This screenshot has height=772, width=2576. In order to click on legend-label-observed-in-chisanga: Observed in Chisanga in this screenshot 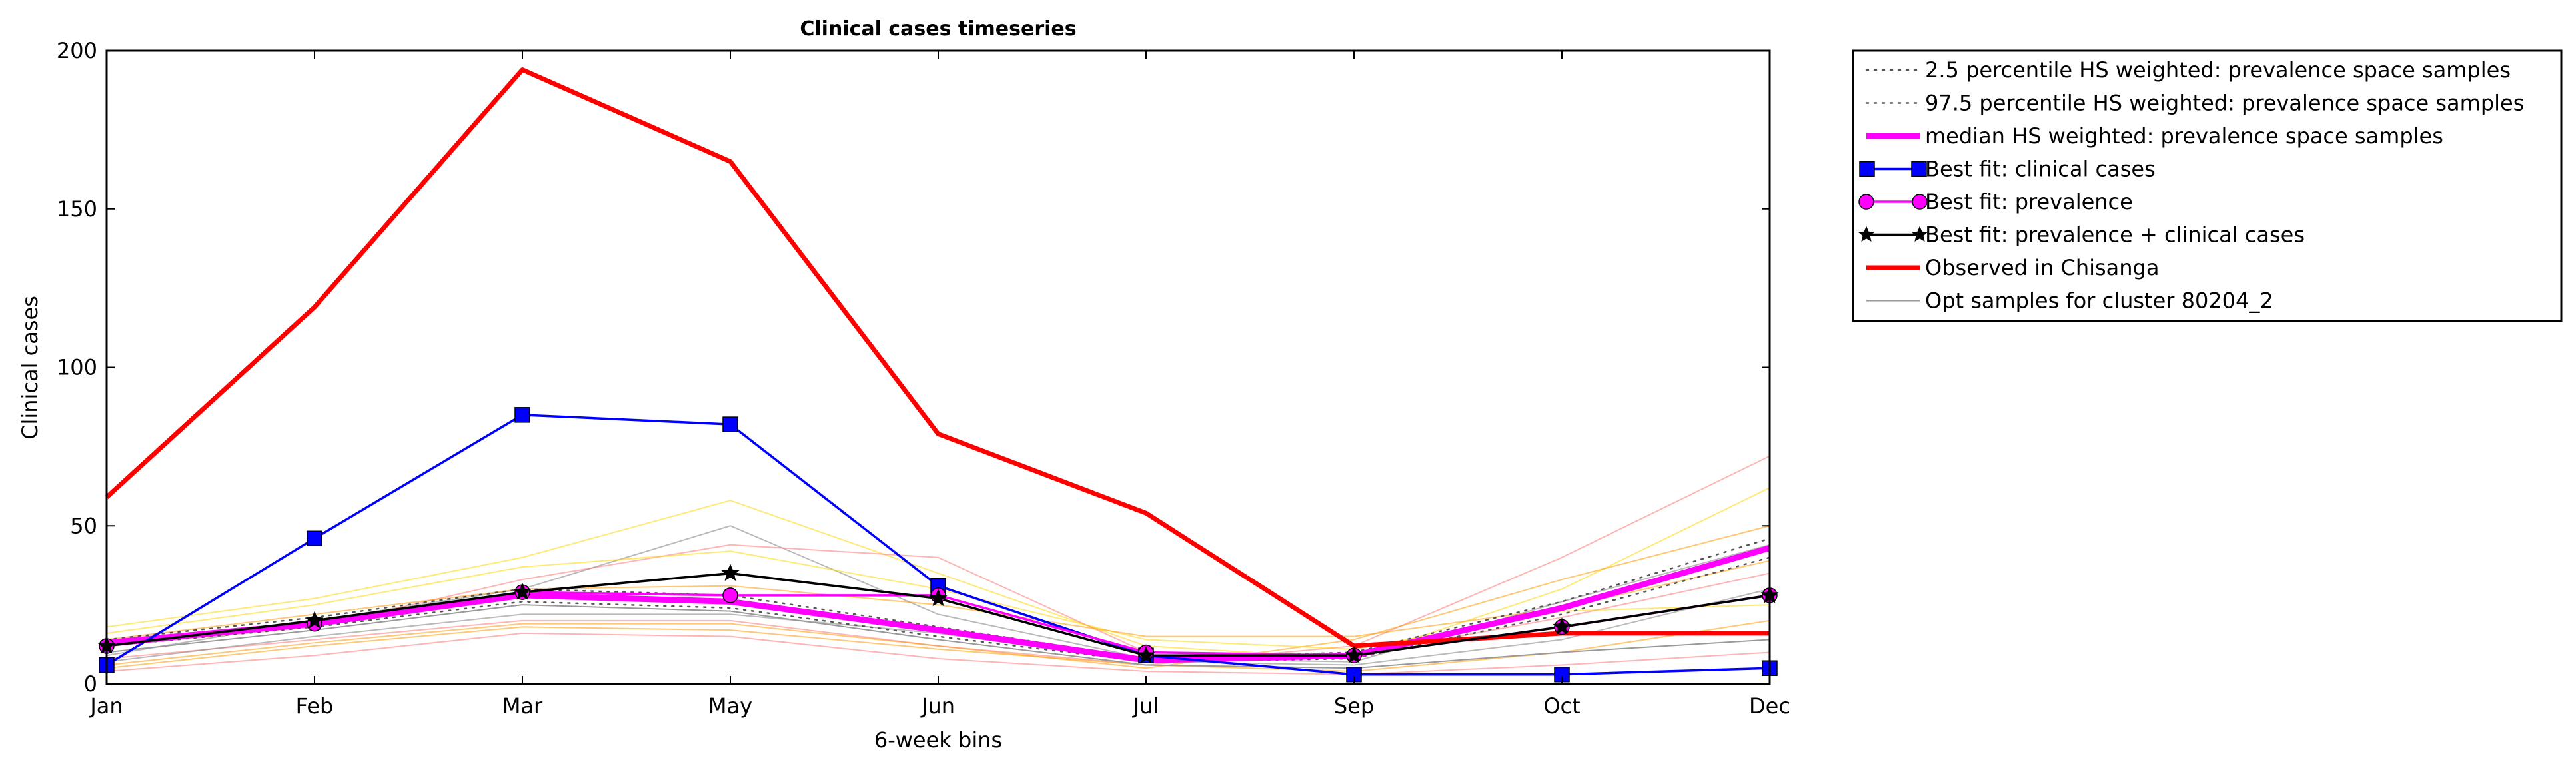, I will do `click(2042, 267)`.